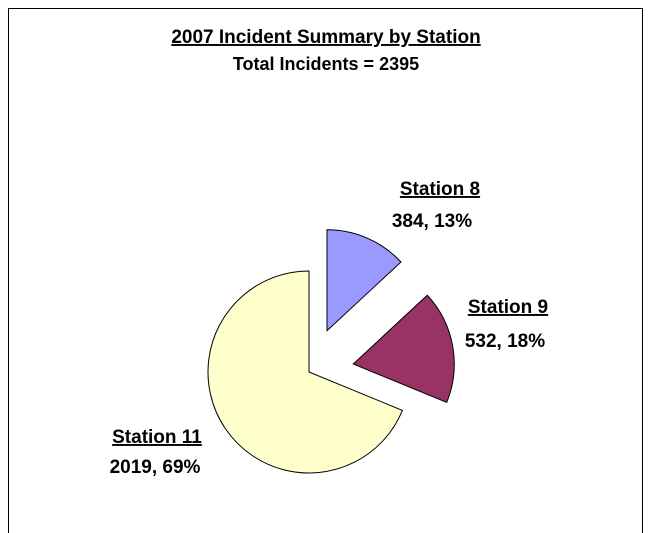  I want to click on slice-label-name: Station 11, so click(157, 437).